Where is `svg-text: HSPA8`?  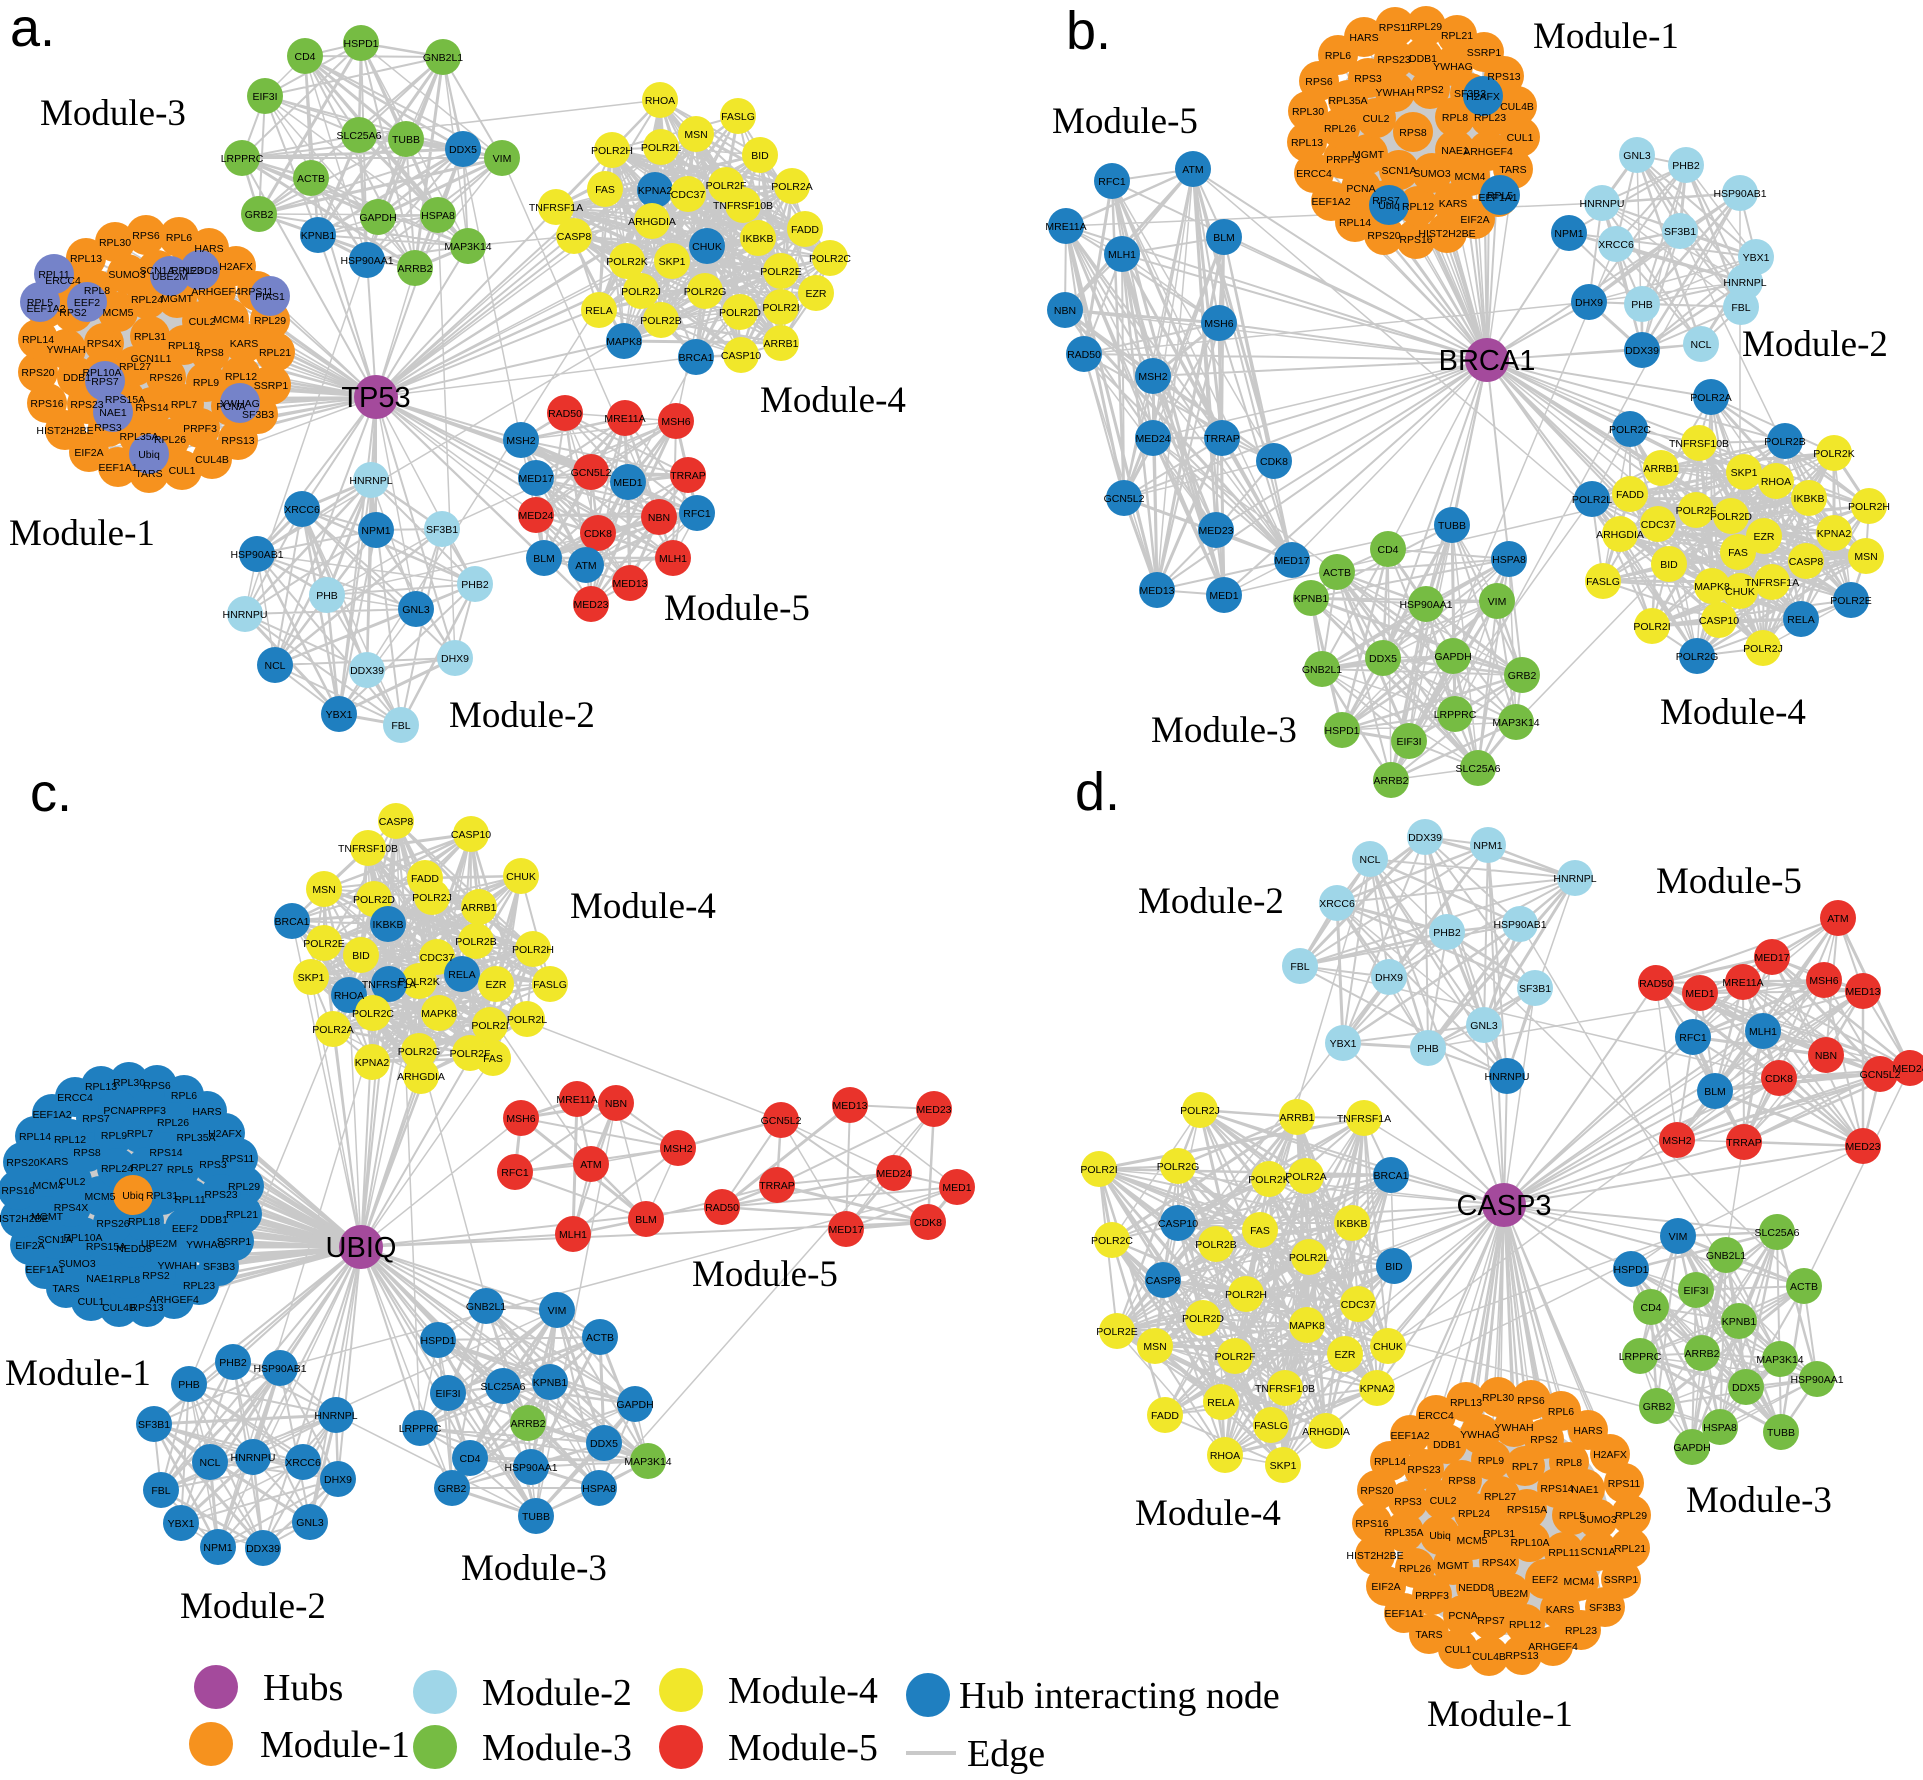
svg-text: HSPA8 is located at coordinates (1509, 560).